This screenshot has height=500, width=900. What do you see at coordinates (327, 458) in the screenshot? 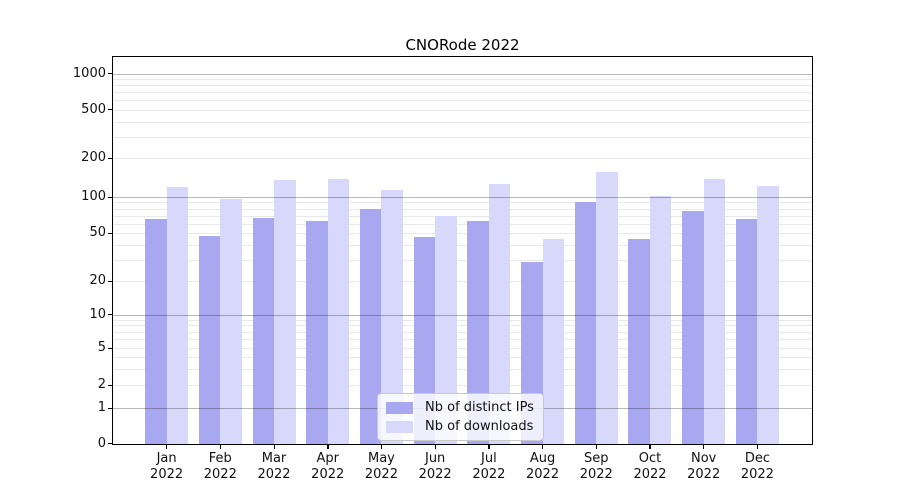
I see `x-tick-label-month: Apr` at bounding box center [327, 458].